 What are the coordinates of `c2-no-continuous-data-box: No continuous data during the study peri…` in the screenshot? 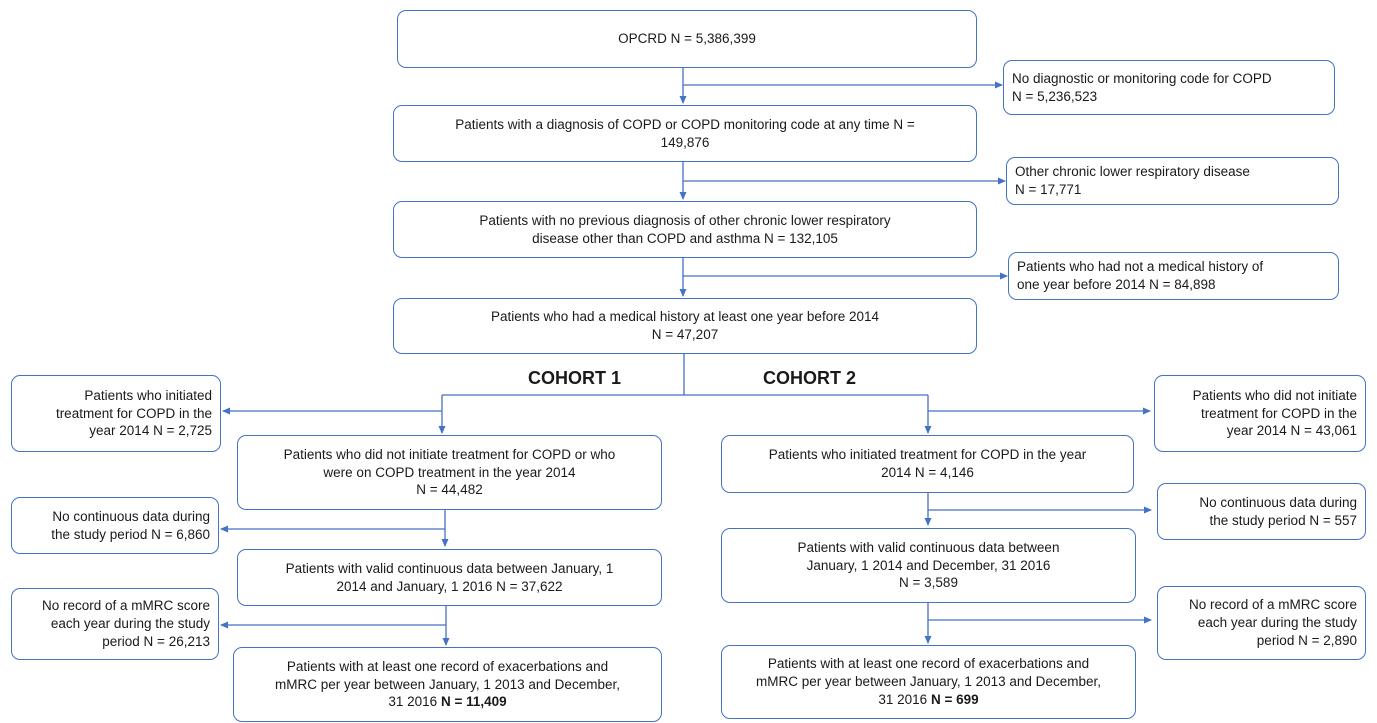 It's located at (1261, 511).